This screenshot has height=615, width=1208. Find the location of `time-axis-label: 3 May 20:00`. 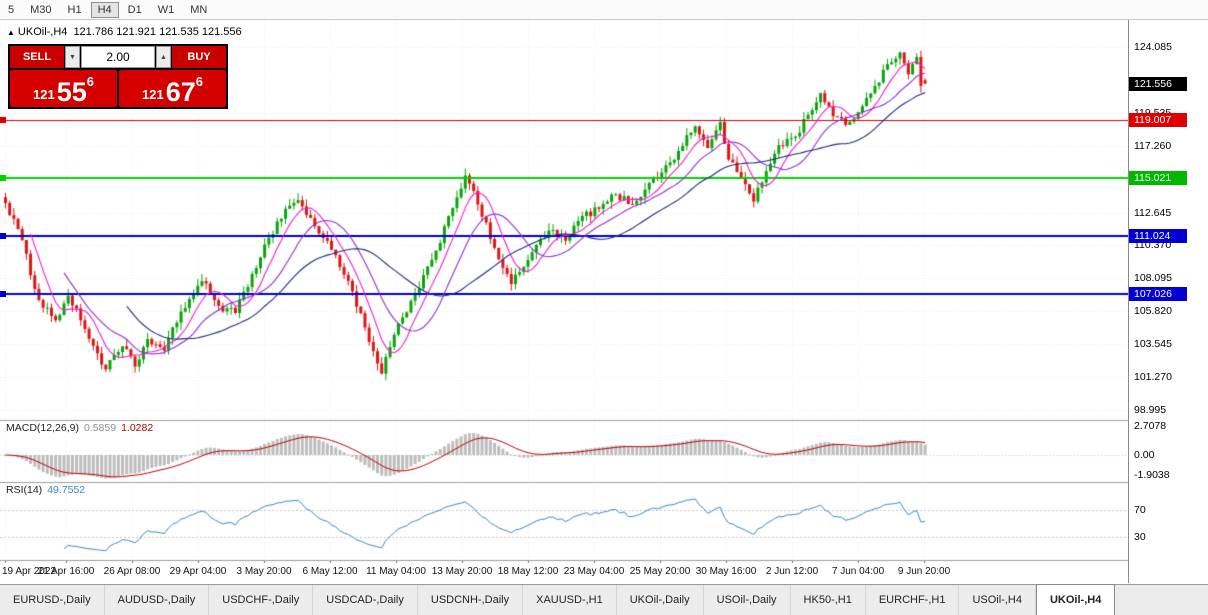

time-axis-label: 3 May 20:00 is located at coordinates (264, 571).